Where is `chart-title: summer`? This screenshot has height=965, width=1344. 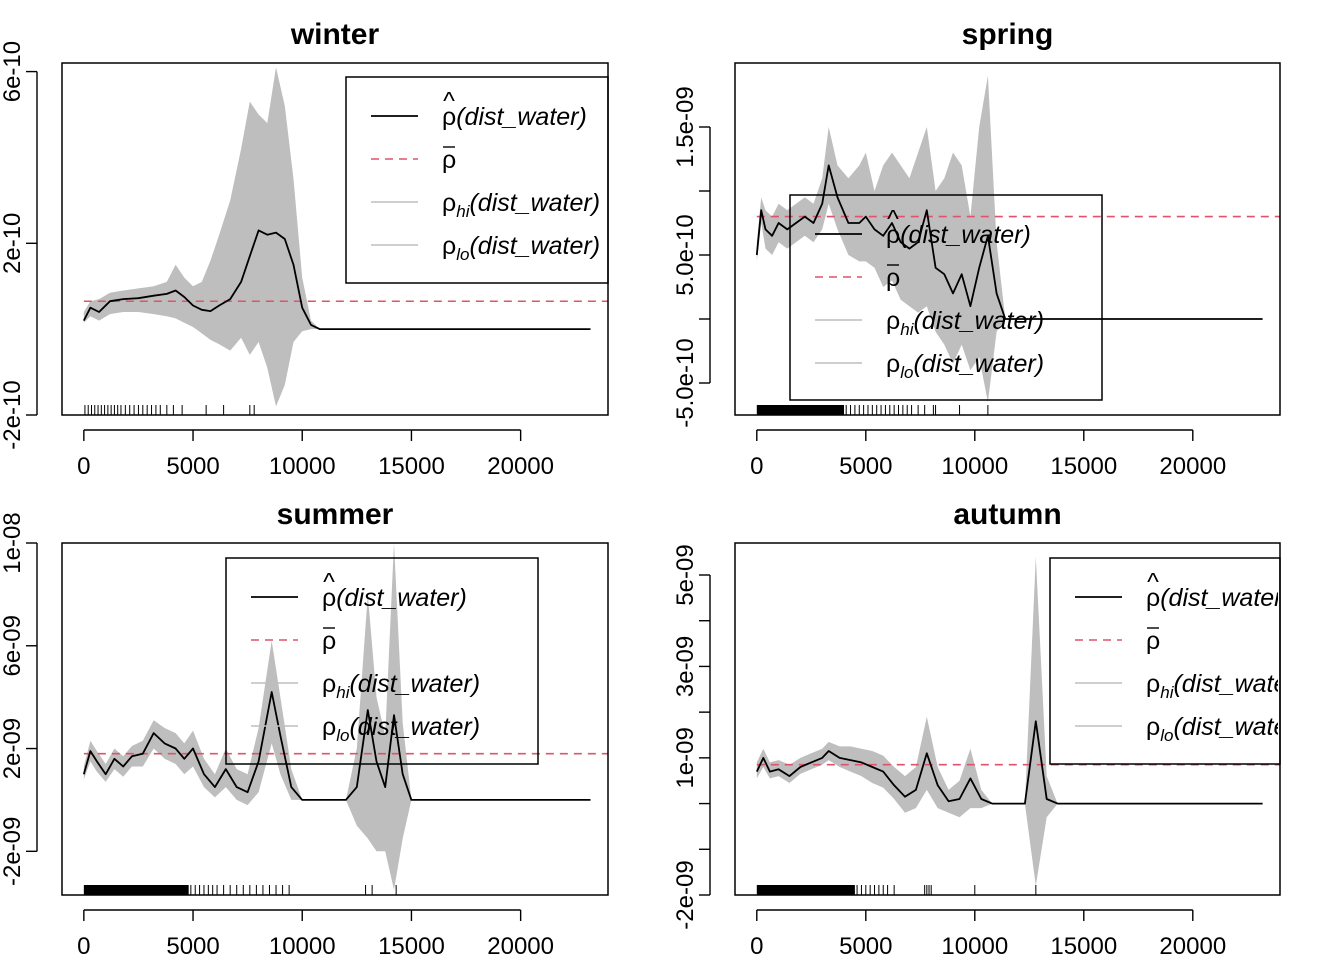
chart-title: summer is located at coordinates (335, 514).